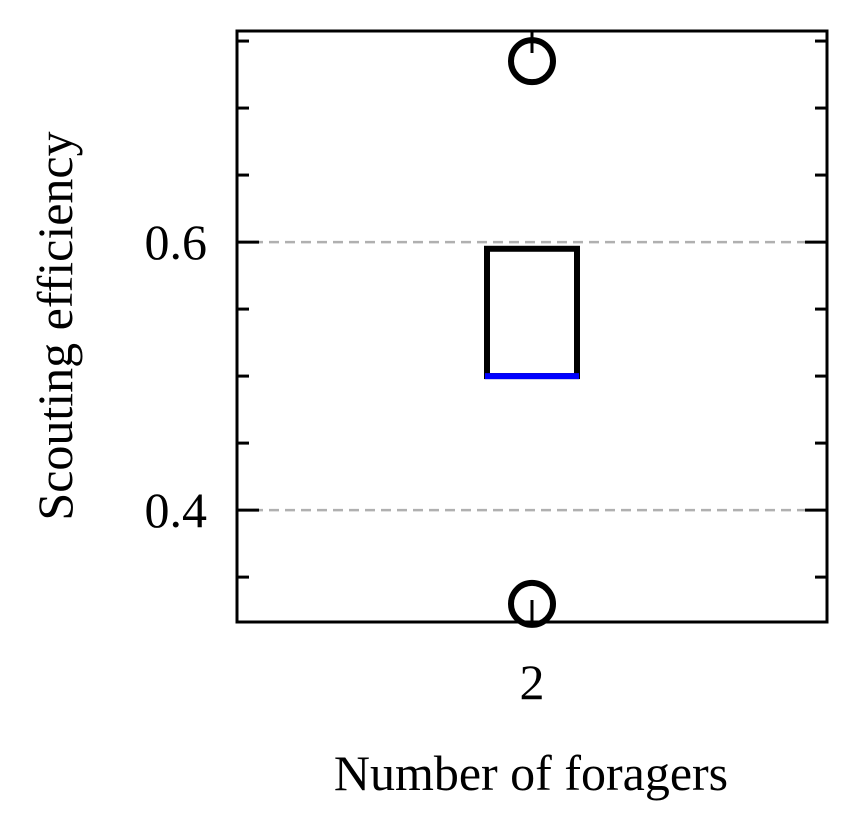 This screenshot has width=856, height=834. Describe the element at coordinates (176, 242) in the screenshot. I see `y-tick-label: 0.6` at that location.